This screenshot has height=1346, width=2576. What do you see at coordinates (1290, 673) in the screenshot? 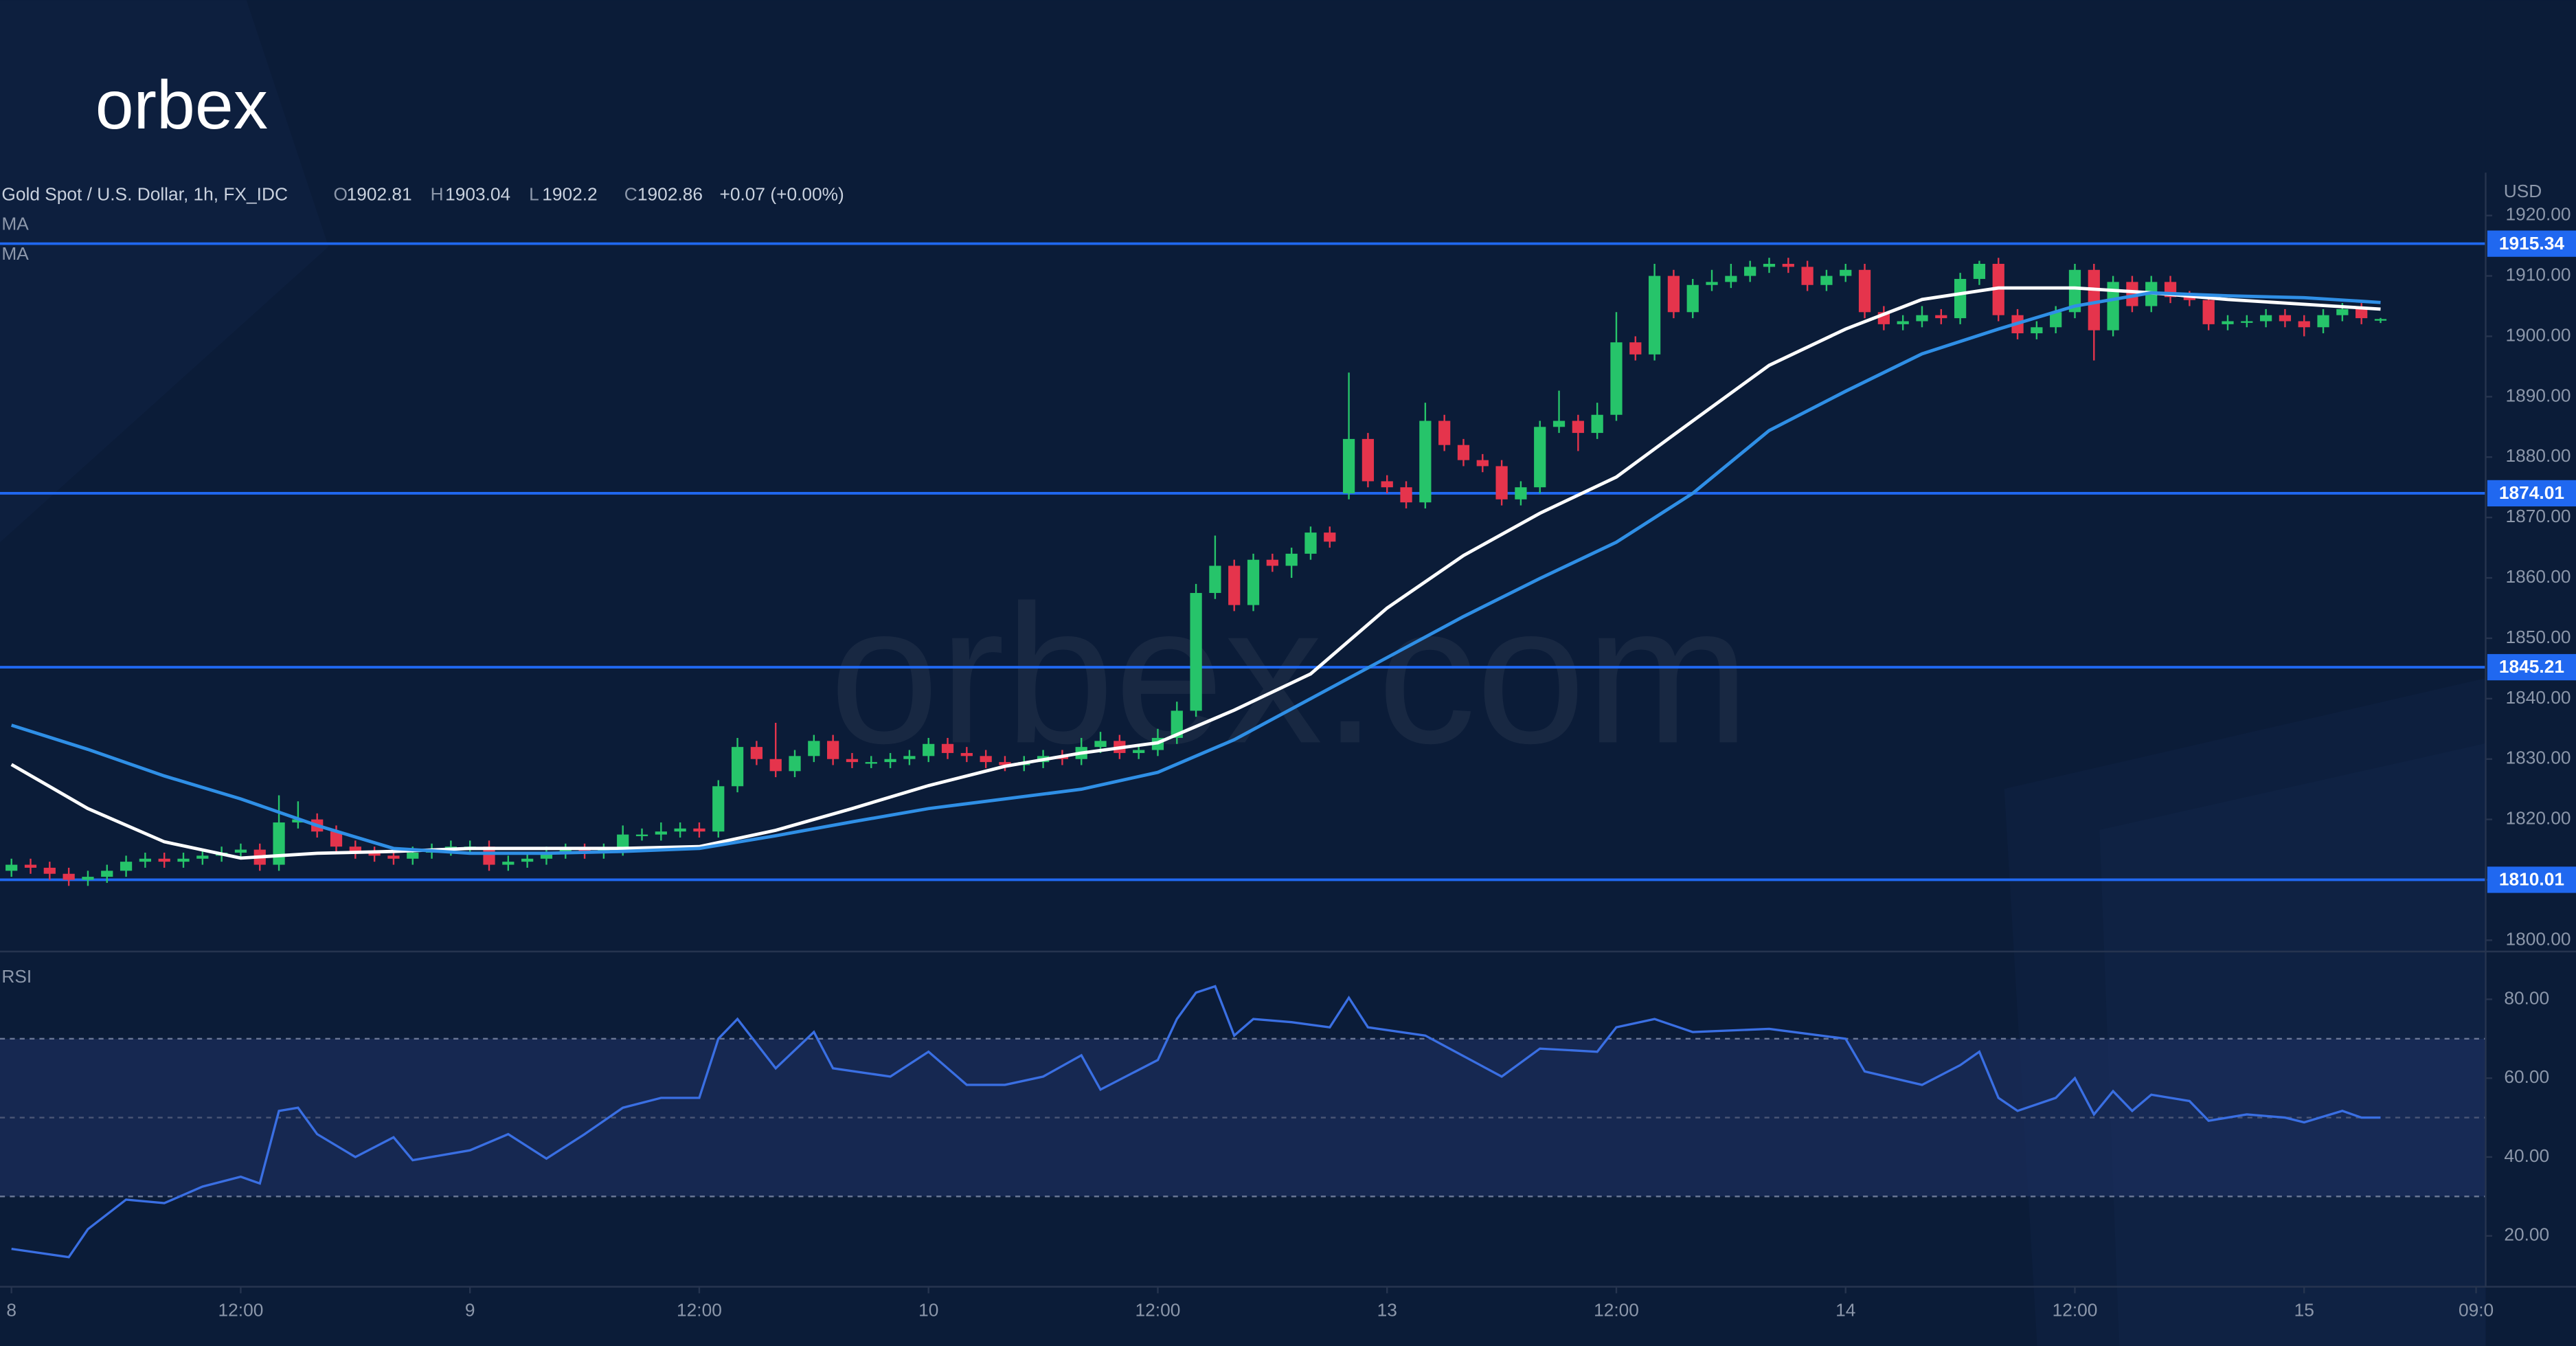
I see `watermark: orbex.com` at bounding box center [1290, 673].